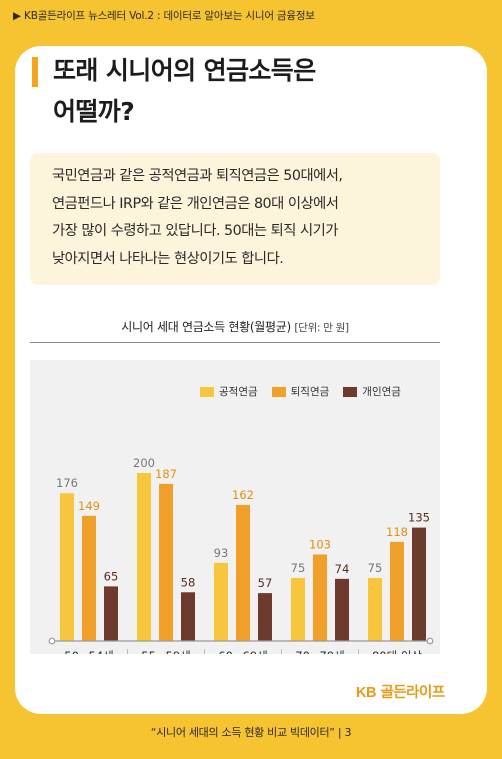 This screenshot has width=502, height=759. Describe the element at coordinates (320, 544) in the screenshot. I see `data-label-2-4: 103` at that location.